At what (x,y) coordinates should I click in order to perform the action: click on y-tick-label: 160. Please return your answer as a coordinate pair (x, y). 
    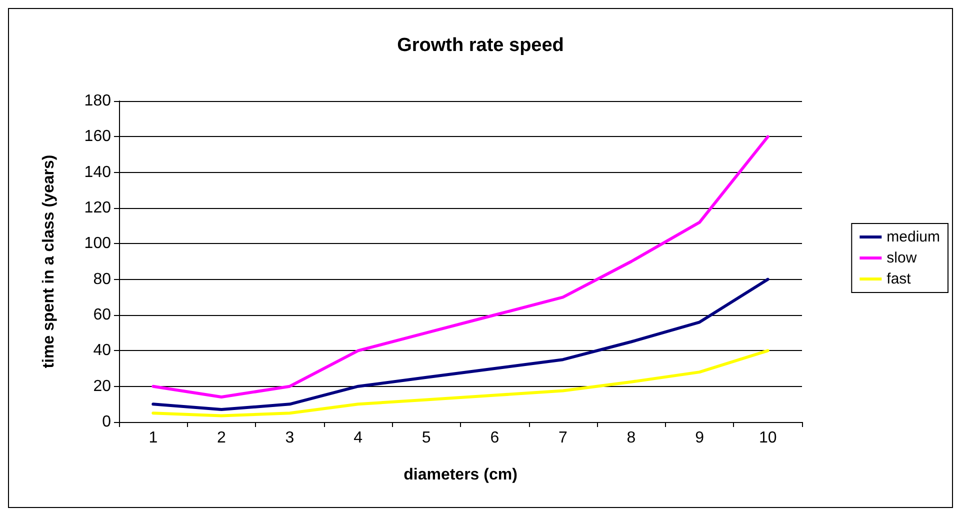
    Looking at the image, I should click on (98, 137).